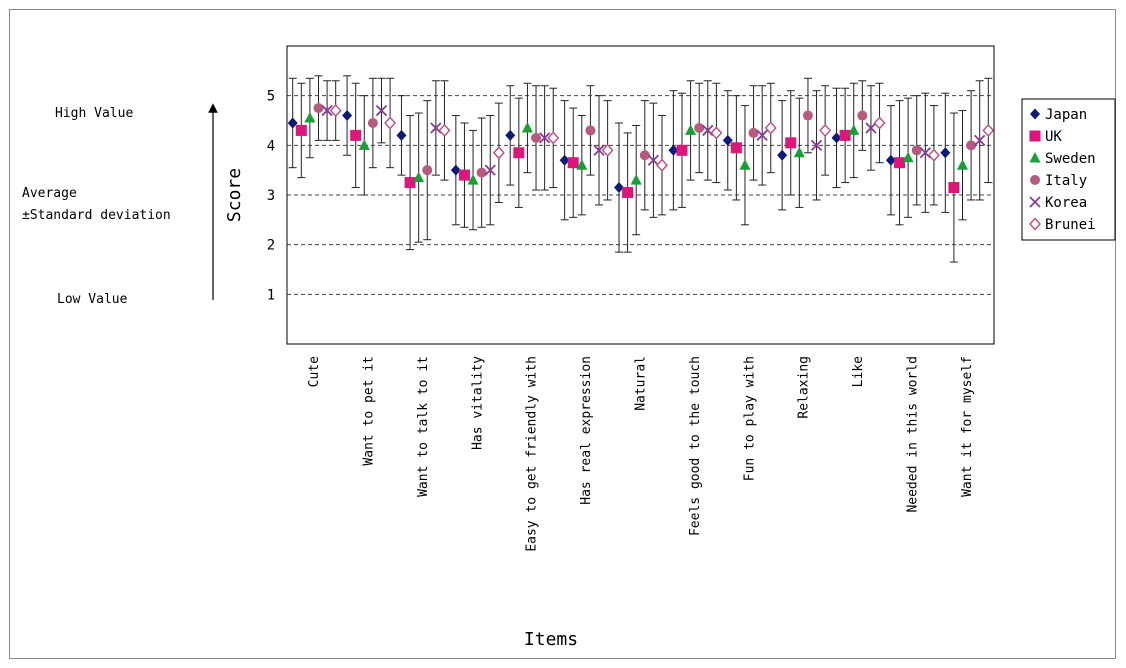 The height and width of the screenshot is (668, 1126). What do you see at coordinates (1068, 169) in the screenshot?
I see `legend-box` at bounding box center [1068, 169].